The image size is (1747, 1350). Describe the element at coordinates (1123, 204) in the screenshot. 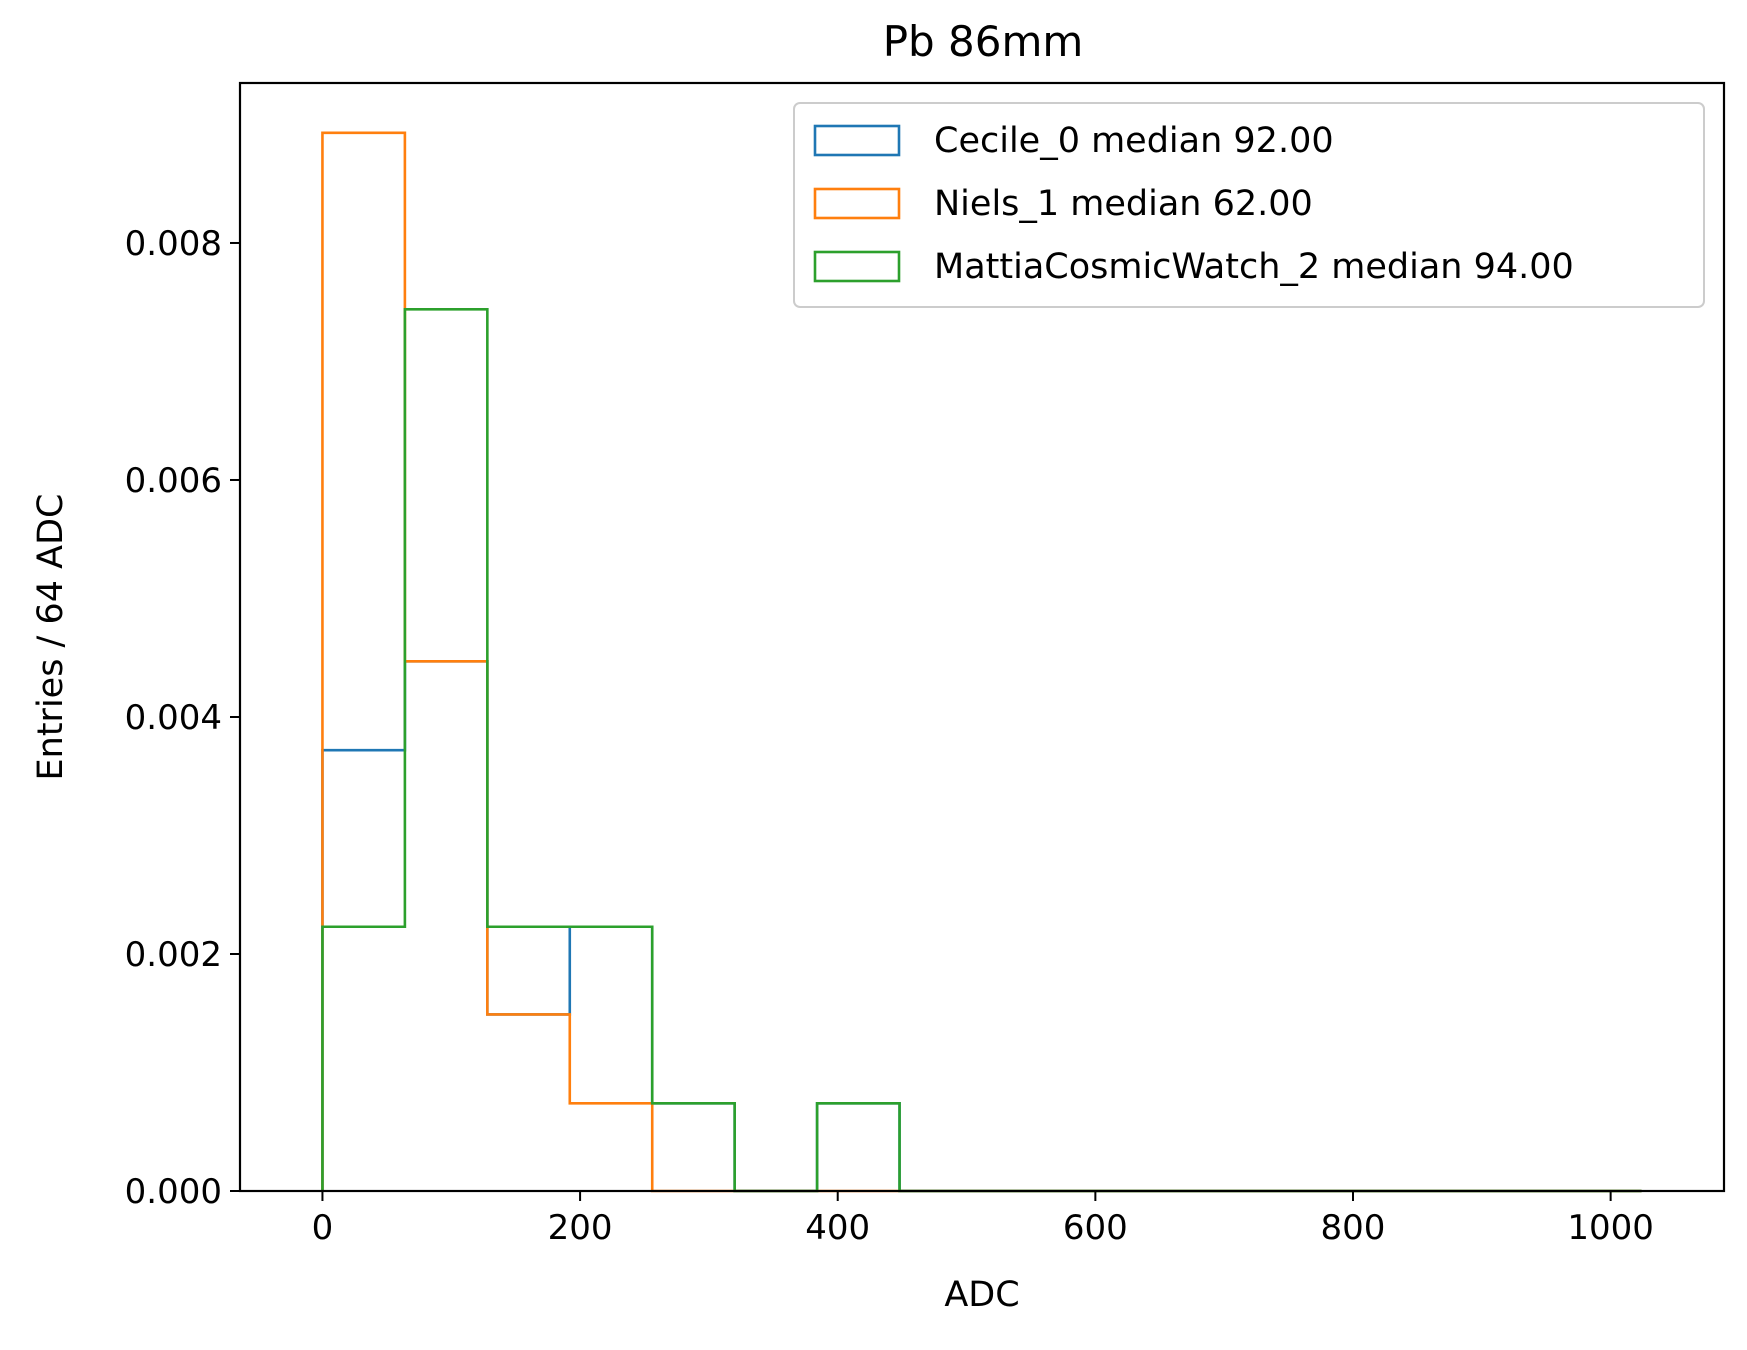

I see `legend-label-1: Niels_1 median 62.00` at that location.